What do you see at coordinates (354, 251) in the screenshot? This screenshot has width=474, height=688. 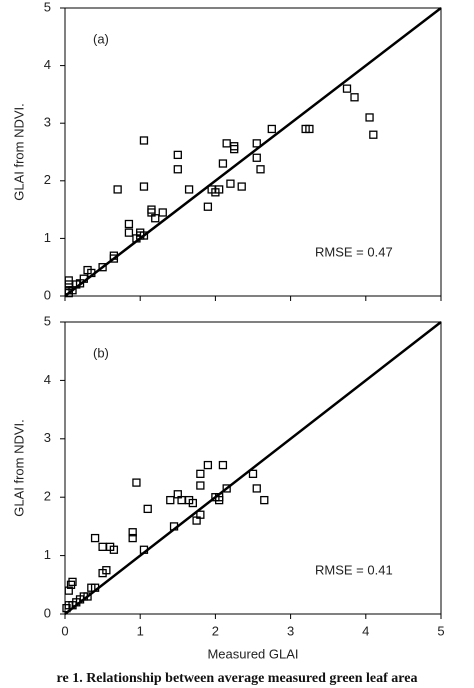 I see `rmse-label: RMSE = 0.47` at bounding box center [354, 251].